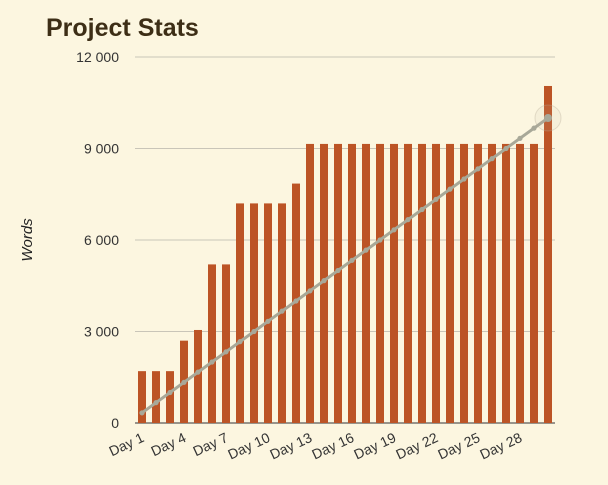 The height and width of the screenshot is (485, 608). Describe the element at coordinates (126, 444) in the screenshot. I see `x-tick-label: Day 1` at that location.